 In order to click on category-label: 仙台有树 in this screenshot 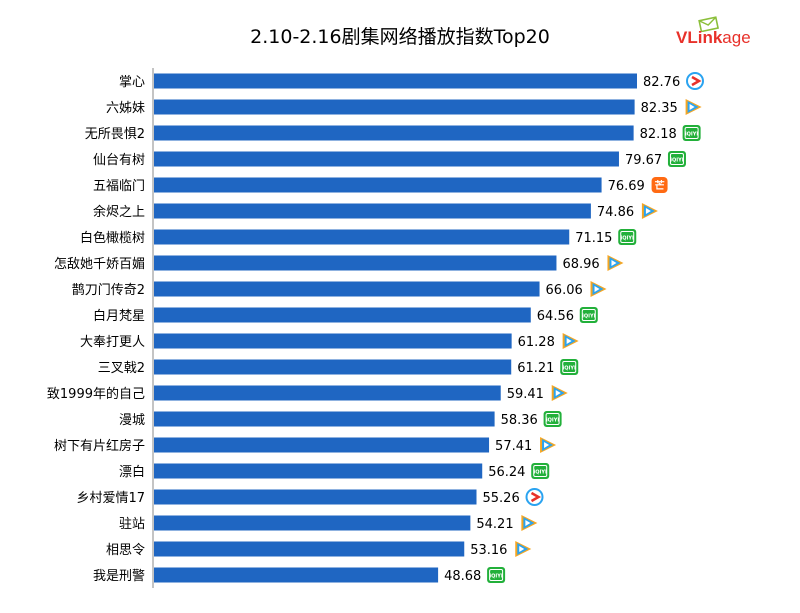, I will do `click(119, 160)`.